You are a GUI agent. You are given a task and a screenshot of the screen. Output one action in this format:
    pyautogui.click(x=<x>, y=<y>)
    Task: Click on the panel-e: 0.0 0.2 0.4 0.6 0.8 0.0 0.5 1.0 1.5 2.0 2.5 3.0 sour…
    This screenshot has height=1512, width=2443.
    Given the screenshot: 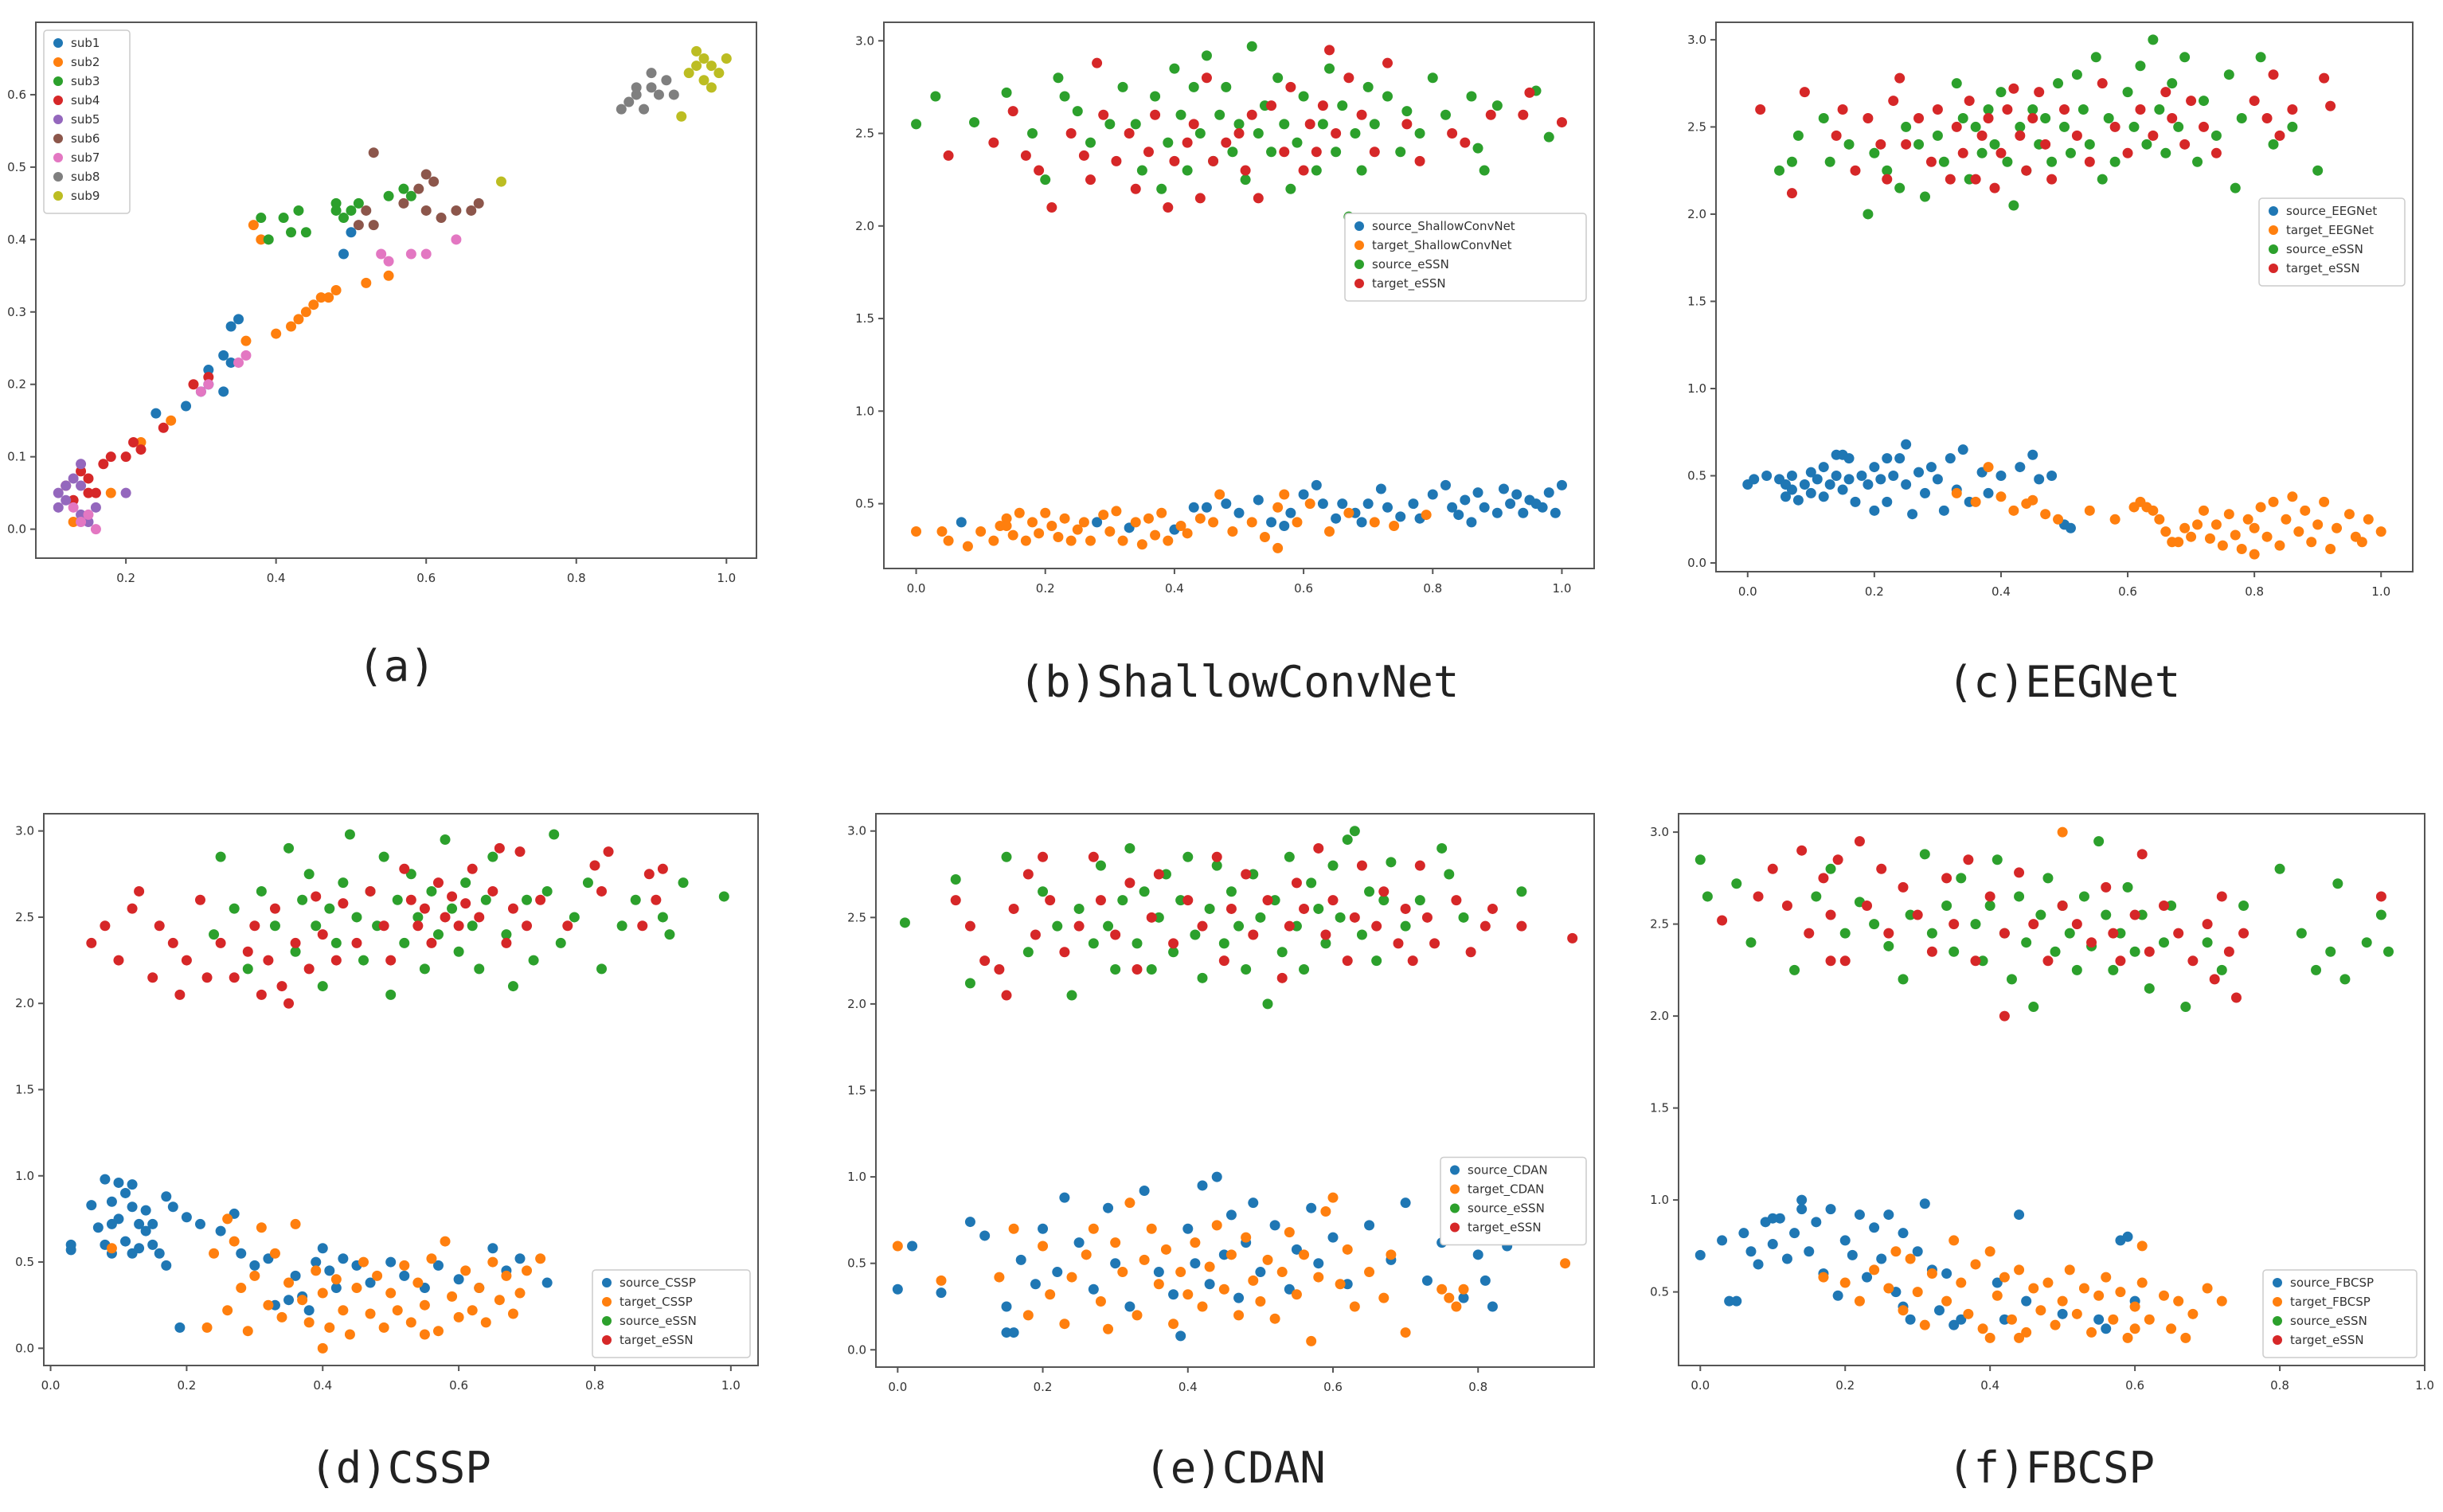 What is the action you would take?
    pyautogui.click(x=1221, y=1153)
    